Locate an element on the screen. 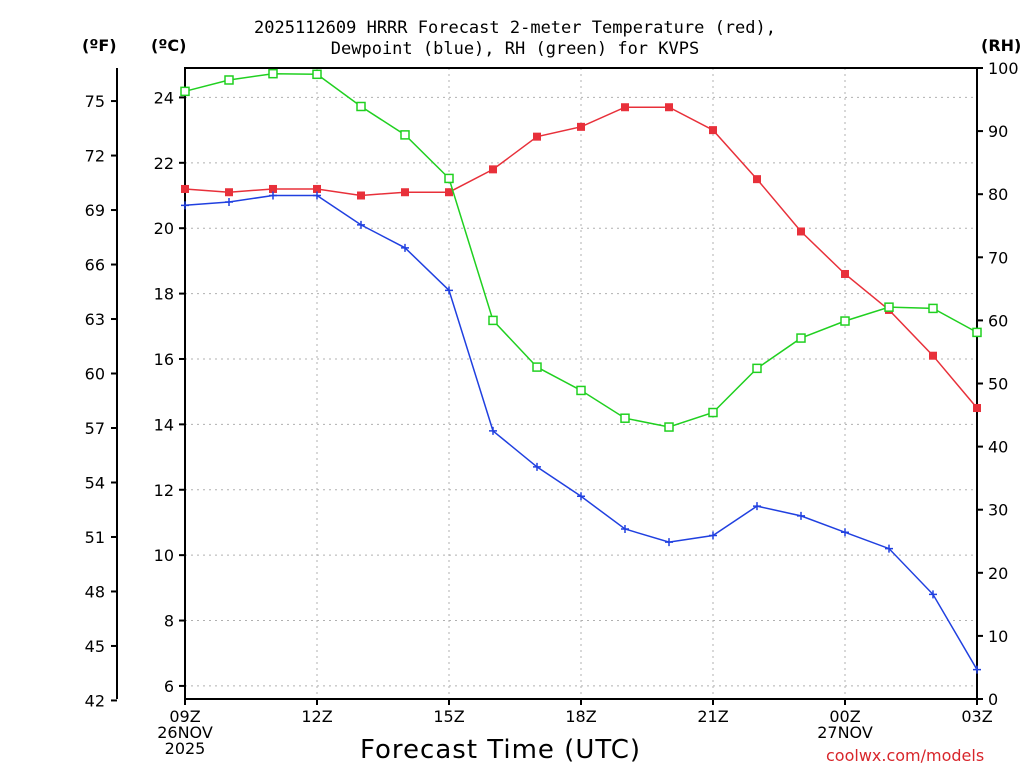 This screenshot has width=1024, height=768. x-tick-label: 18Z is located at coordinates (580, 716).